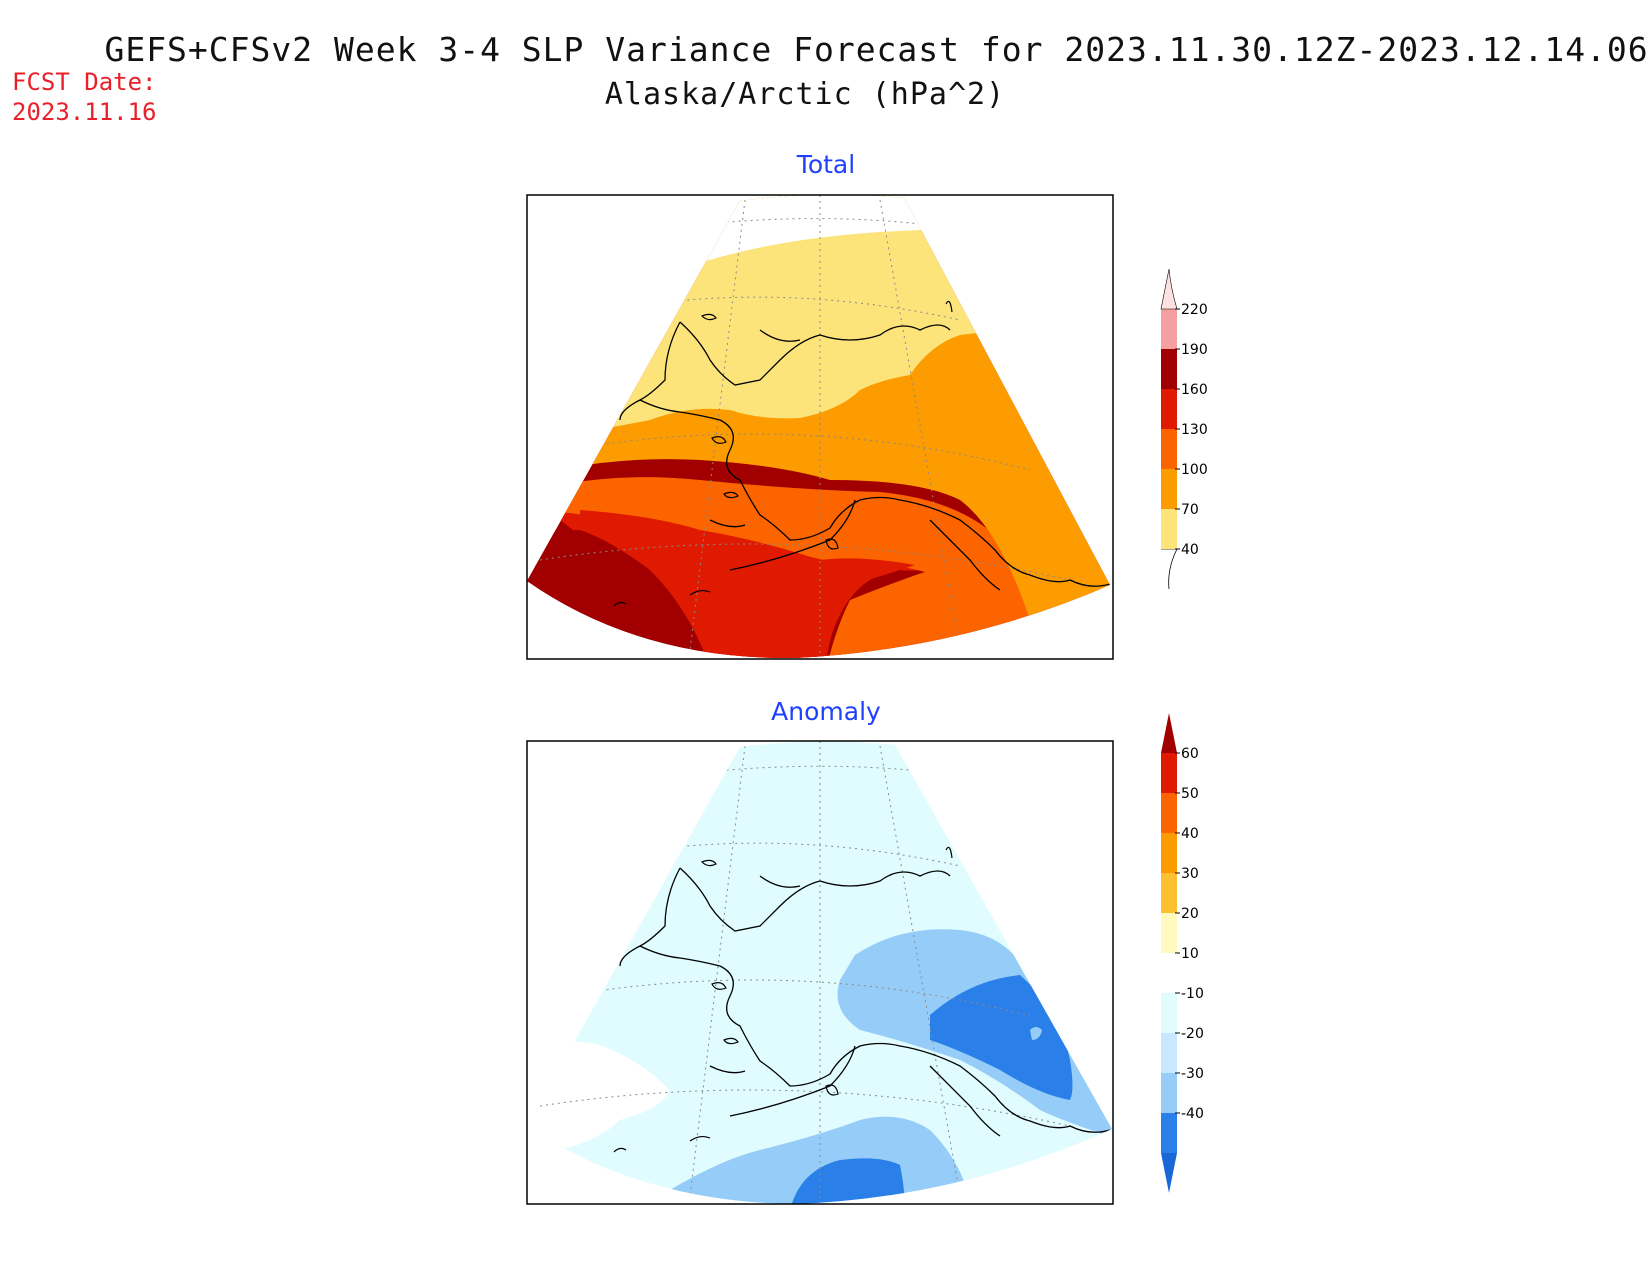  What do you see at coordinates (1169, 1173) in the screenshot?
I see `anomaly-colorbar-lower-arrow` at bounding box center [1169, 1173].